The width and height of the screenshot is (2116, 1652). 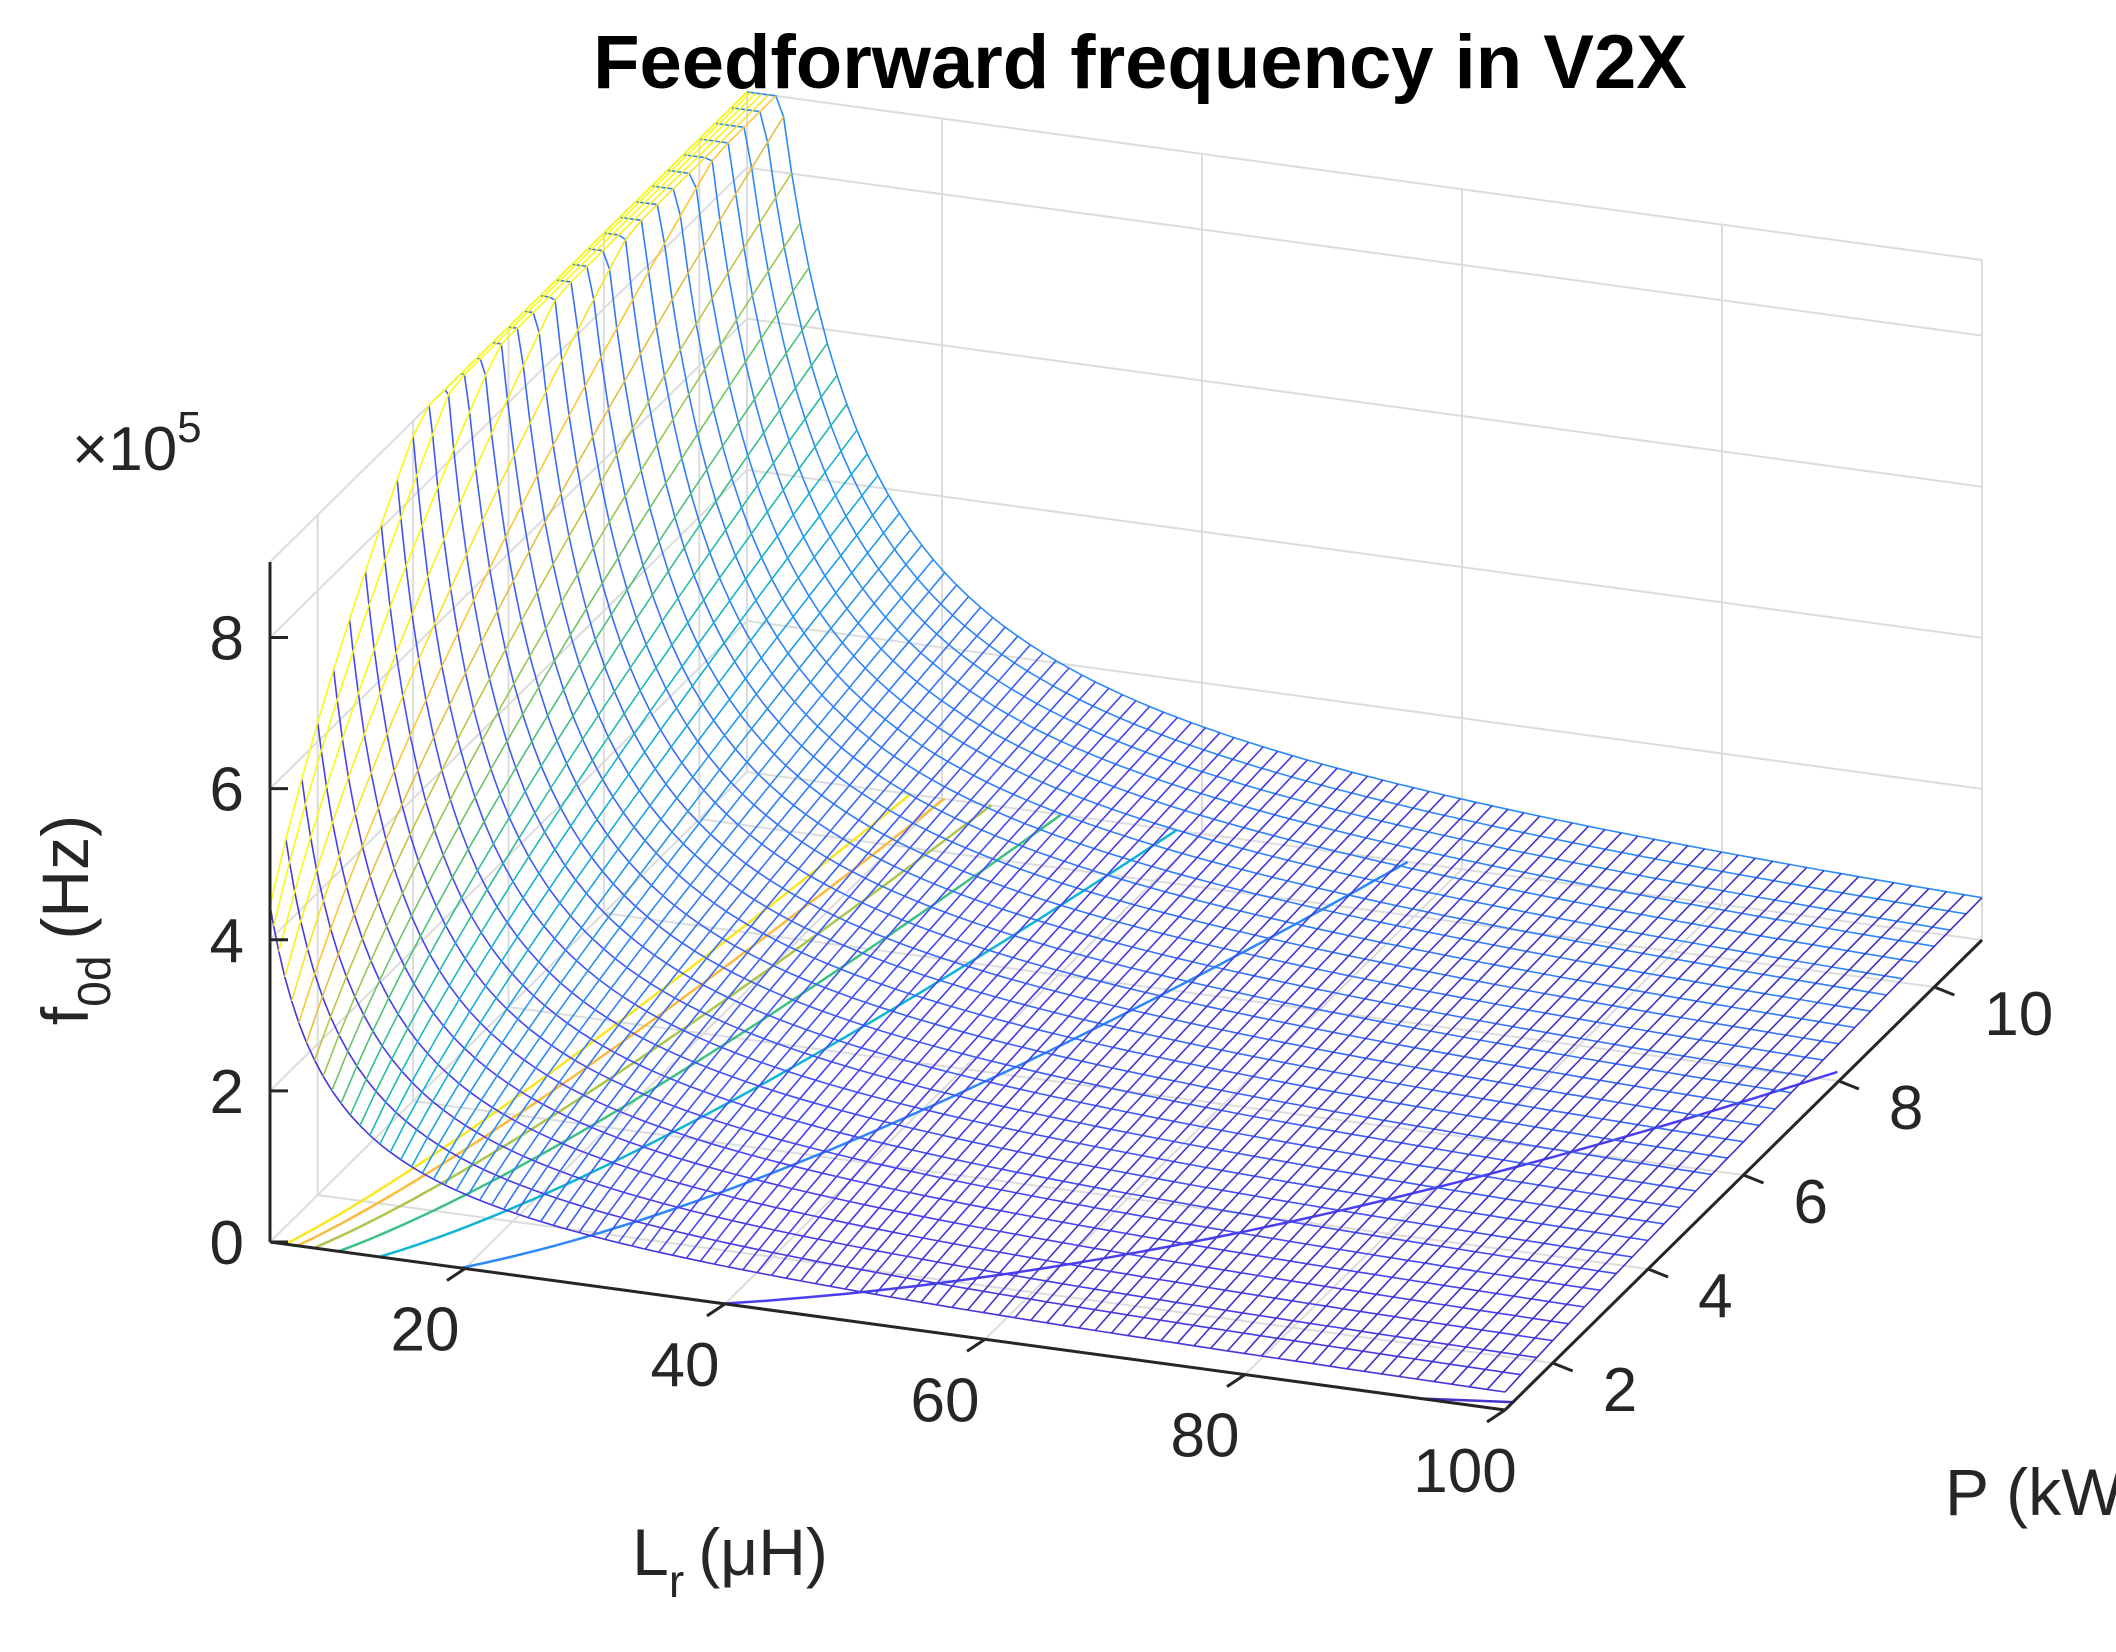 What do you see at coordinates (1620, 1390) in the screenshot?
I see `y-tick-label: 2` at bounding box center [1620, 1390].